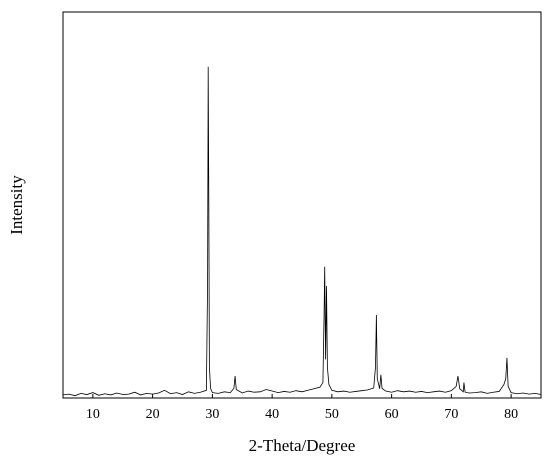  What do you see at coordinates (93, 414) in the screenshot?
I see `x-tick-label: 10` at bounding box center [93, 414].